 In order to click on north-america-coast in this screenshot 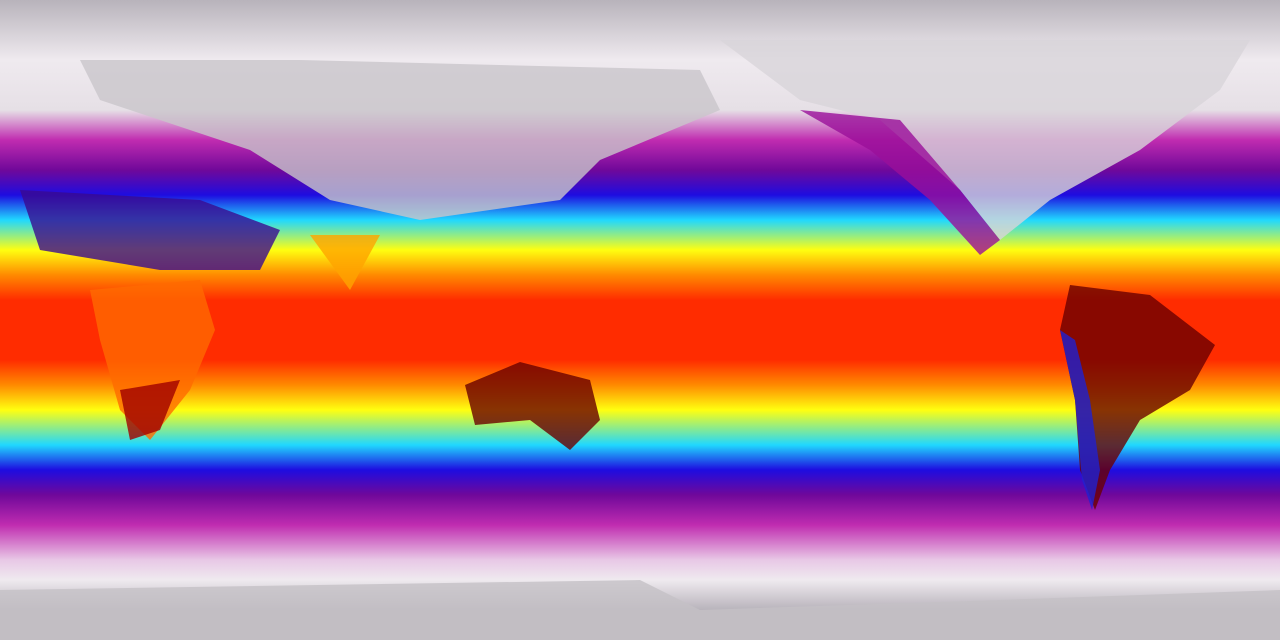, I will do `click(900, 182)`.